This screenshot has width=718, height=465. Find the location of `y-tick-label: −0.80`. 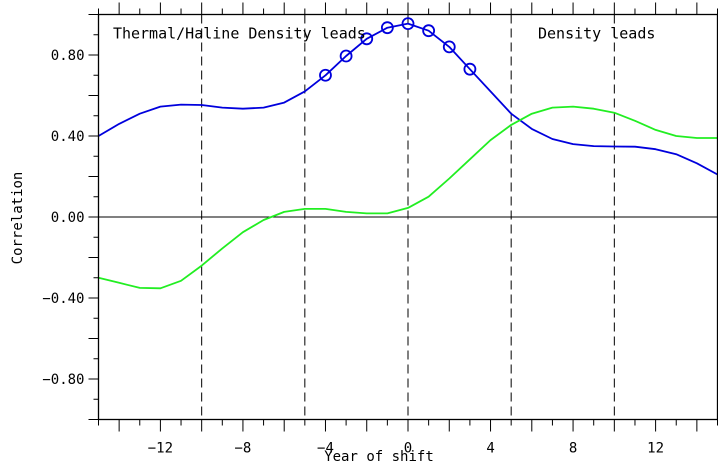

y-tick-label: −0.80 is located at coordinates (63, 380).